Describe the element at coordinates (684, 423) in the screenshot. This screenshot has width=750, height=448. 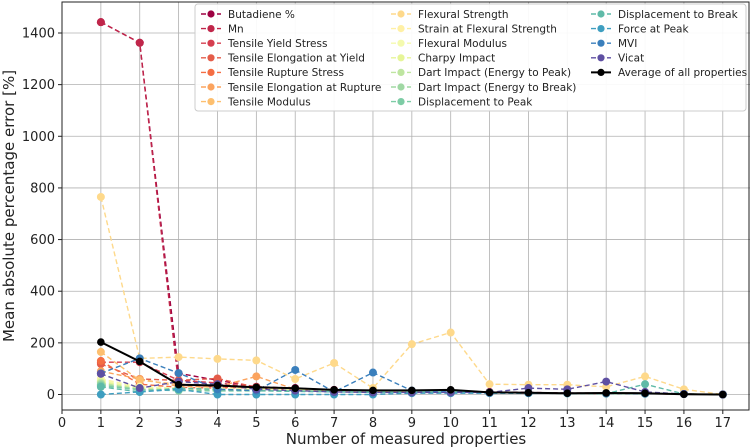
I see `x-tick-label: 16` at that location.